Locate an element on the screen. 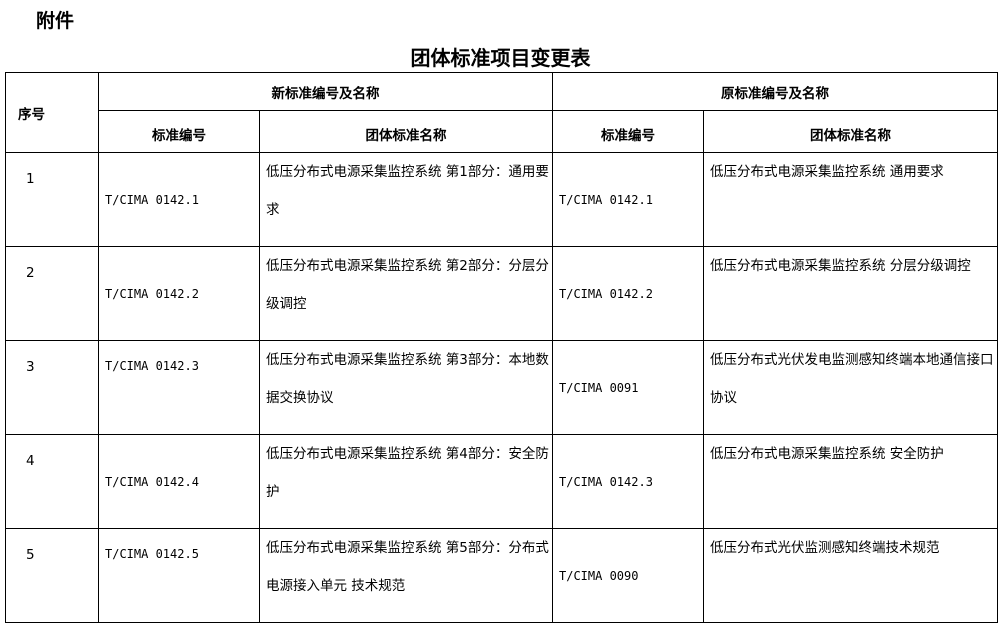 The height and width of the screenshot is (623, 1001). header-seq: 序号 is located at coordinates (52, 112).